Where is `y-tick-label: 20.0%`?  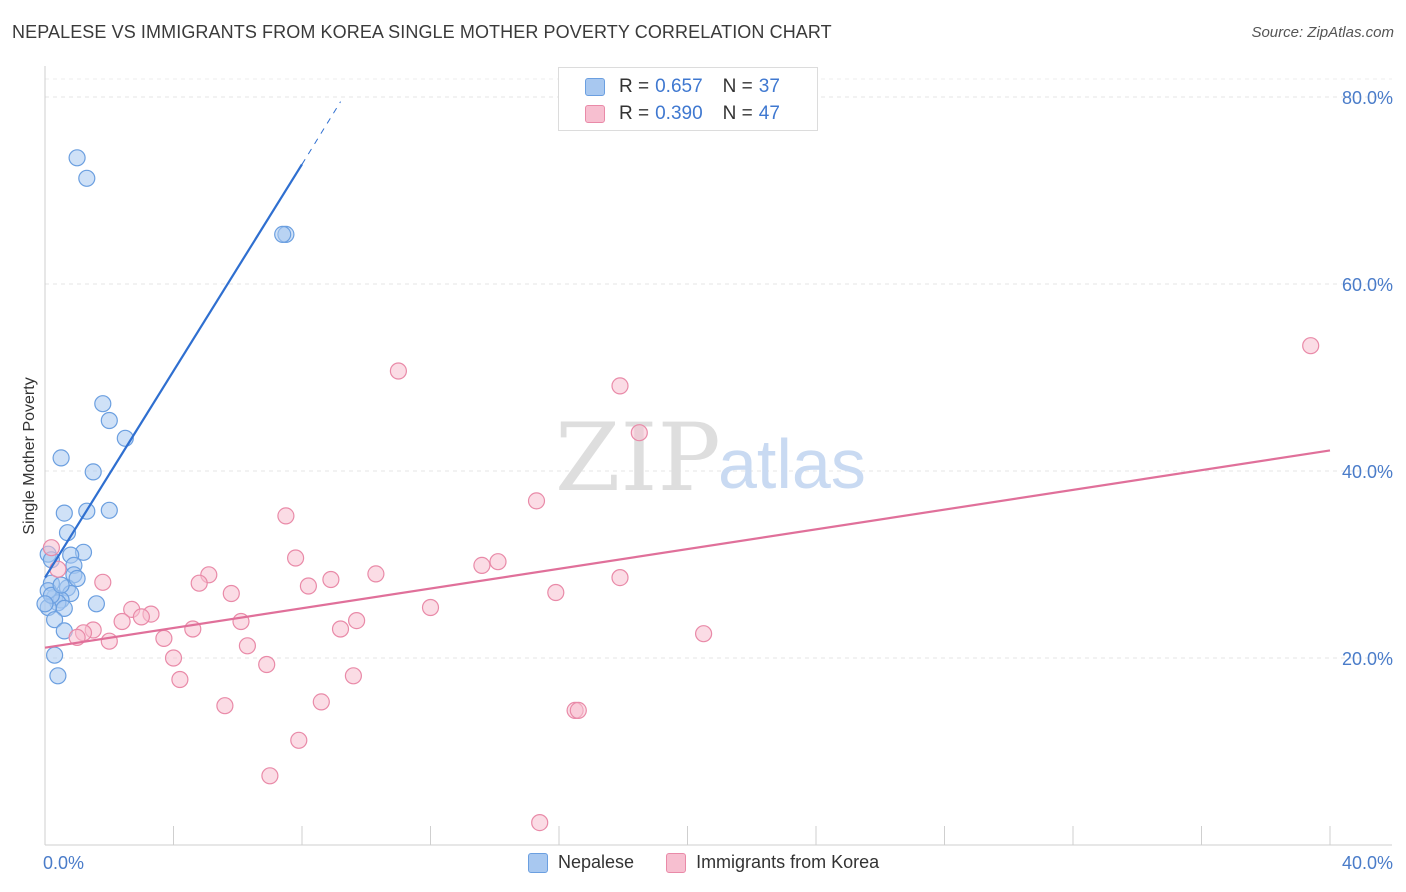 y-tick-label: 20.0% is located at coordinates (1367, 659).